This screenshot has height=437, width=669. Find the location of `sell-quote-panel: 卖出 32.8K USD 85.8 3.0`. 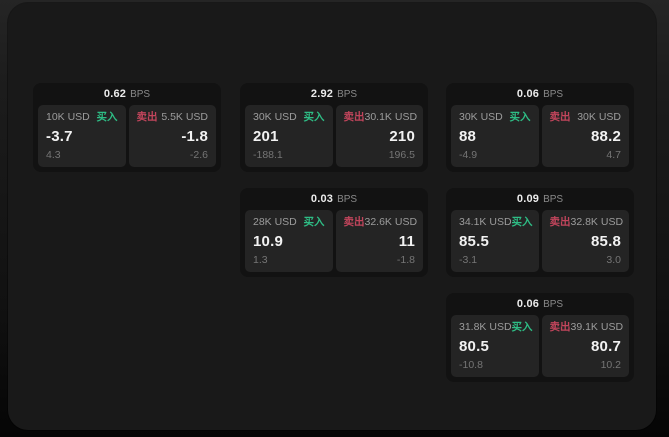

sell-quote-panel: 卖出 32.8K USD 85.8 3.0 is located at coordinates (585, 241).